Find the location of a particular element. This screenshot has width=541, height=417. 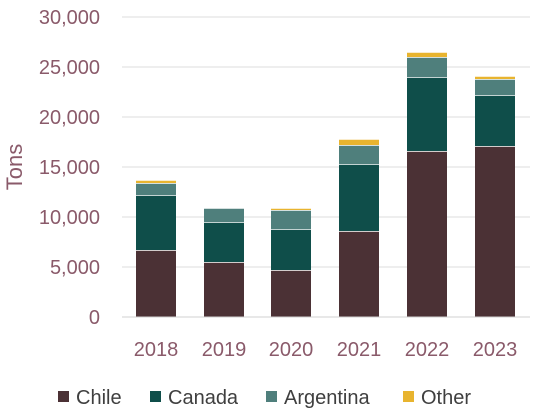

y-tick-label: 15,000 is located at coordinates (69, 168).